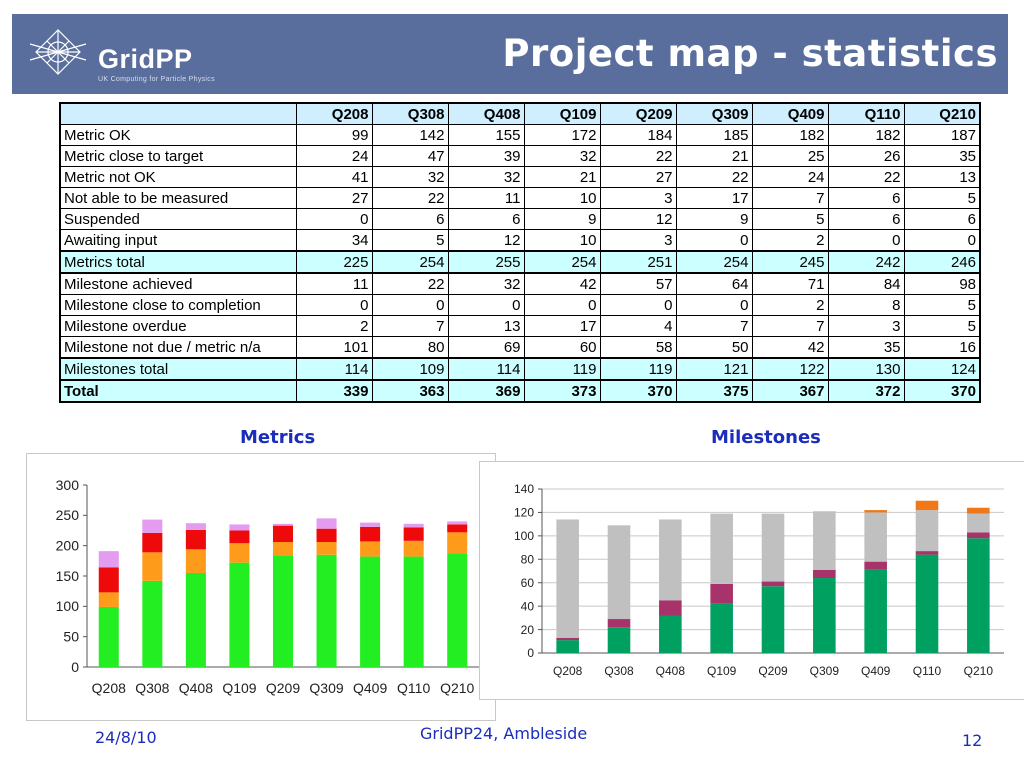  What do you see at coordinates (486, 347) in the screenshot?
I see `table-cell: 69` at bounding box center [486, 347].